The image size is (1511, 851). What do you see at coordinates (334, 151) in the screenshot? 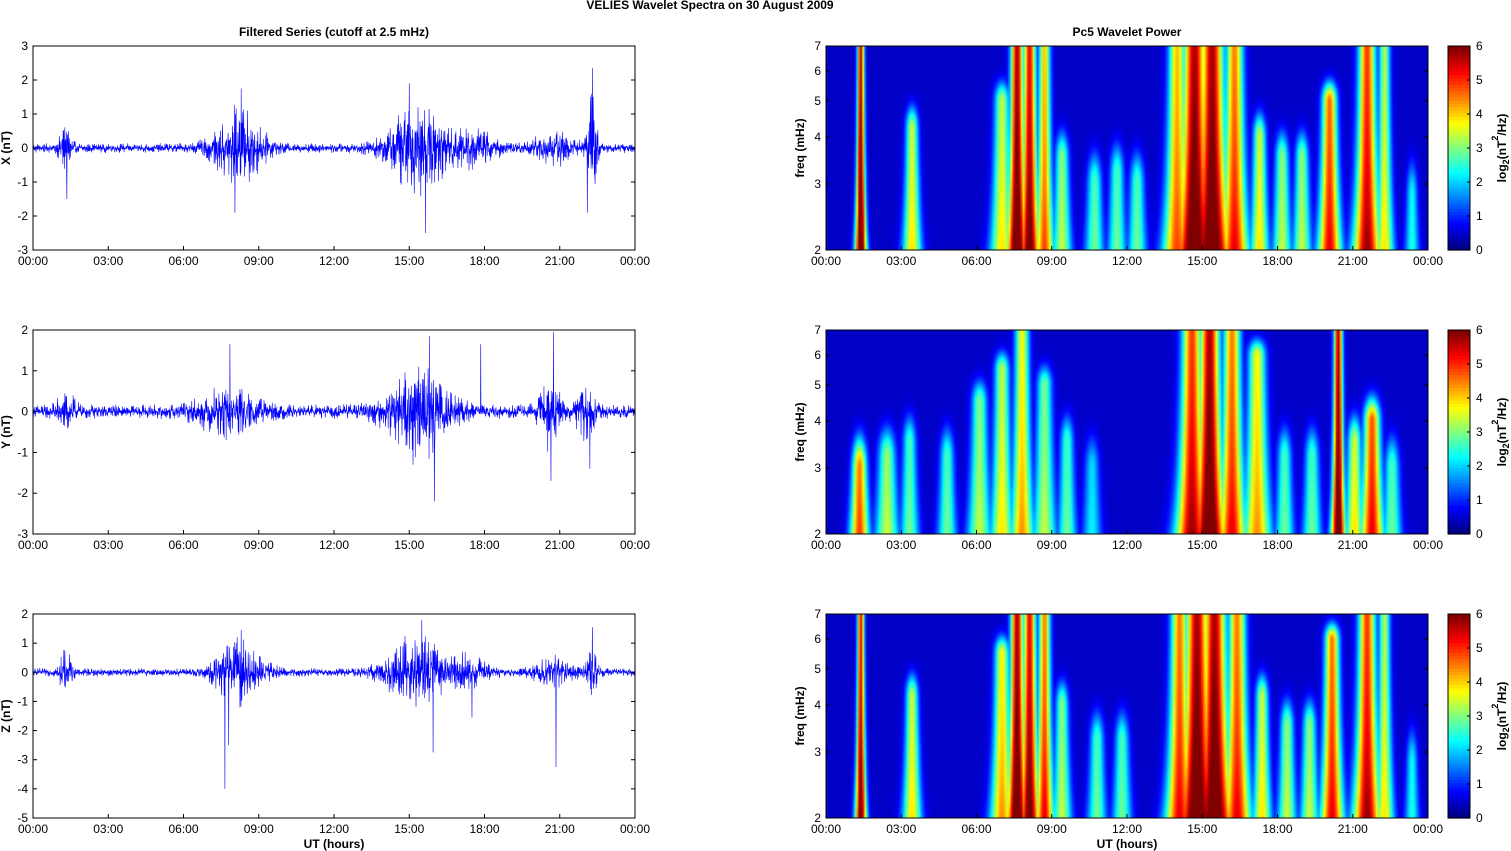
I see `series-trace` at bounding box center [334, 151].